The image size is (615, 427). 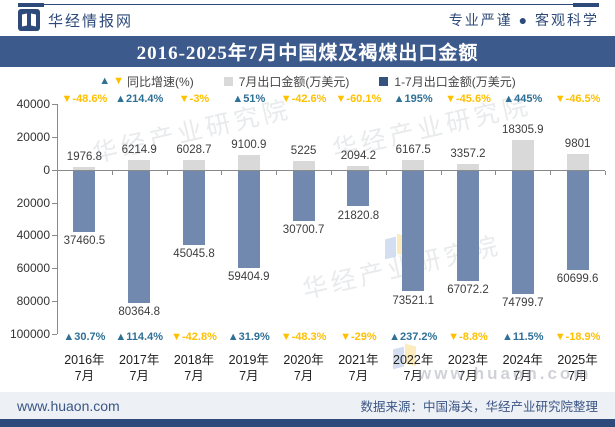 What do you see at coordinates (468, 289) in the screenshot?
I see `cum-value-label: 67072.2` at bounding box center [468, 289].